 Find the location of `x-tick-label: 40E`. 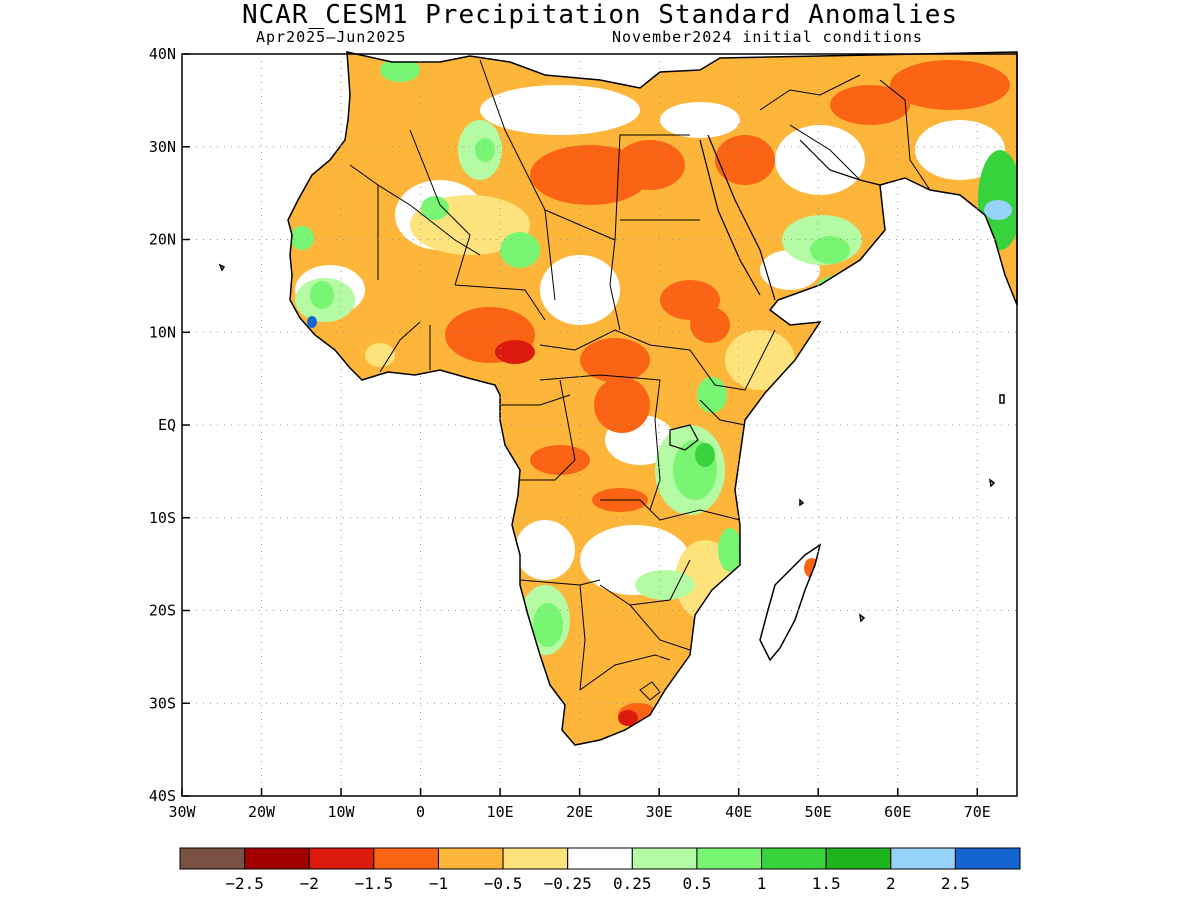

x-tick-label: 40E is located at coordinates (738, 812).